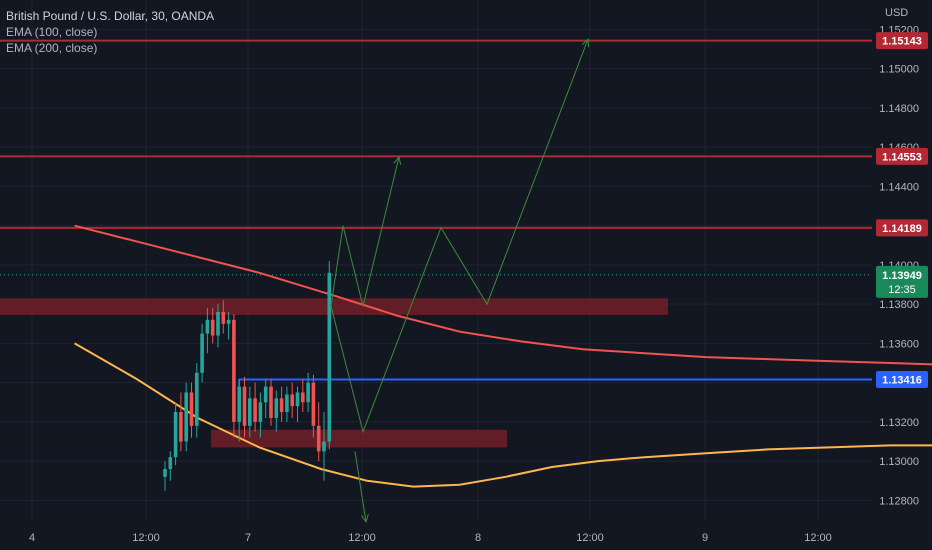  I want to click on price-labels: 1.15143 1.14553 1.14189 1.13416 1.13949 12:35, so click(902, 210).